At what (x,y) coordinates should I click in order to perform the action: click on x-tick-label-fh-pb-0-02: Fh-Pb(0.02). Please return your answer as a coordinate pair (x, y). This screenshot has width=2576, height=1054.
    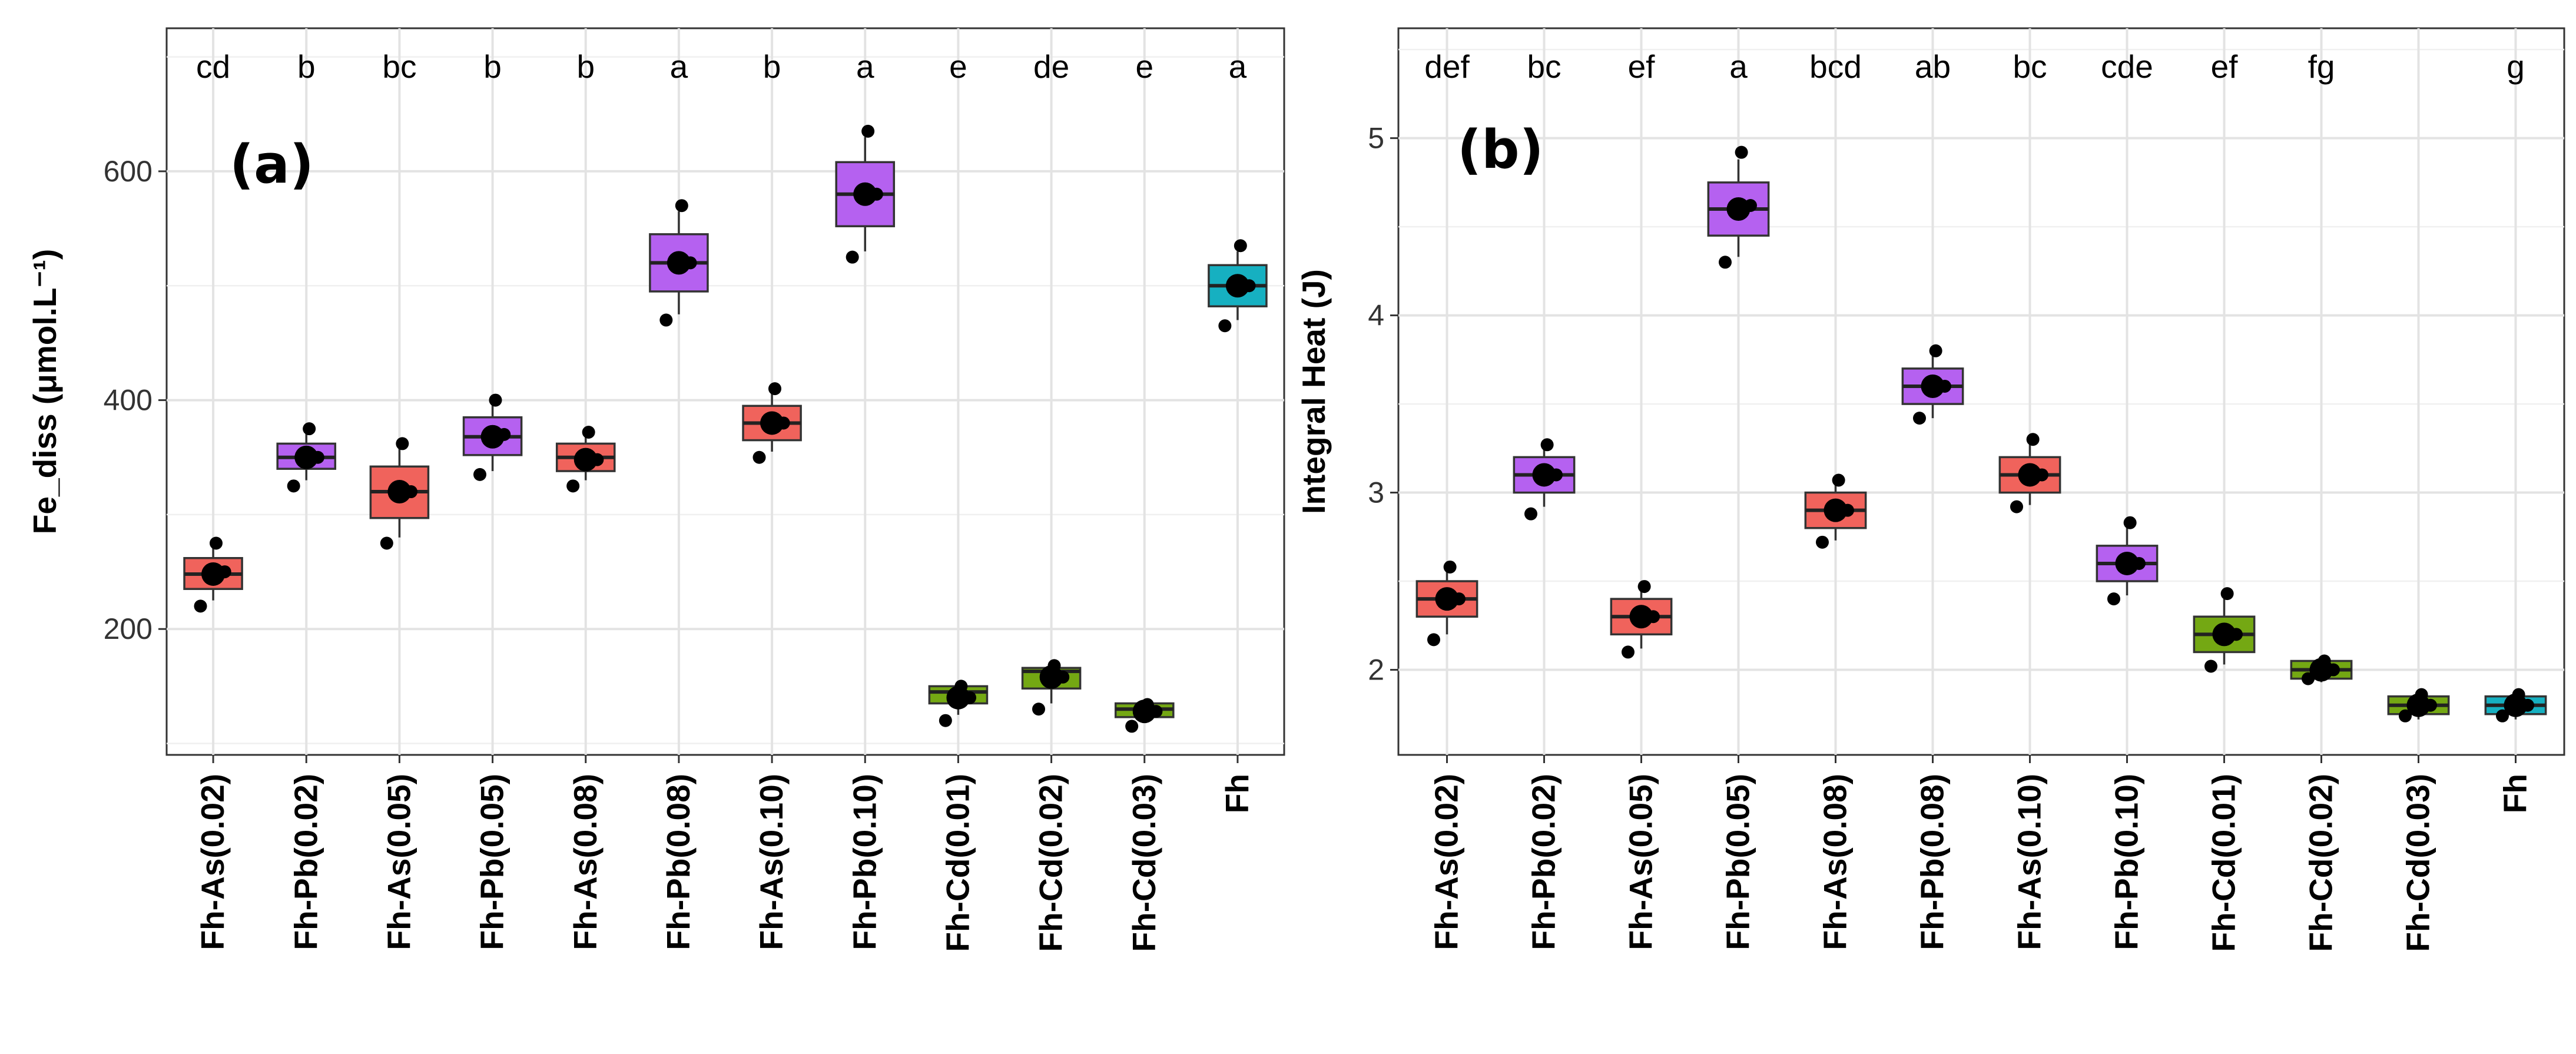
    Looking at the image, I should click on (305, 862).